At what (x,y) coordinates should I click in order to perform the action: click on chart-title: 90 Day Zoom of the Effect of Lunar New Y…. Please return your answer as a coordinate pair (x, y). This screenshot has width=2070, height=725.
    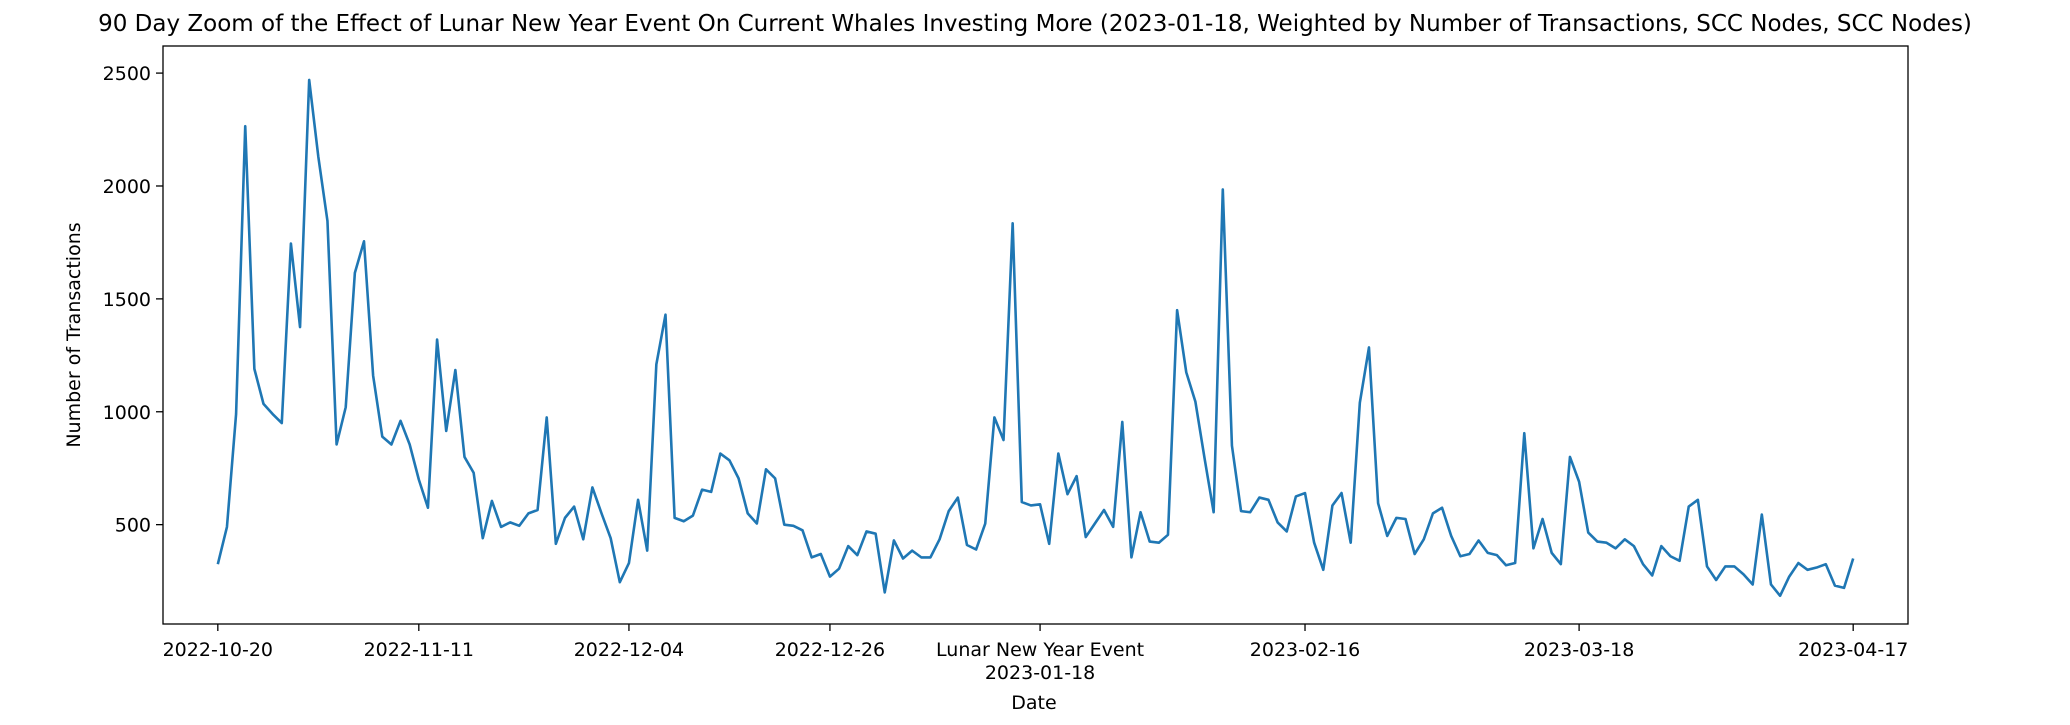
    Looking at the image, I should click on (1035, 24).